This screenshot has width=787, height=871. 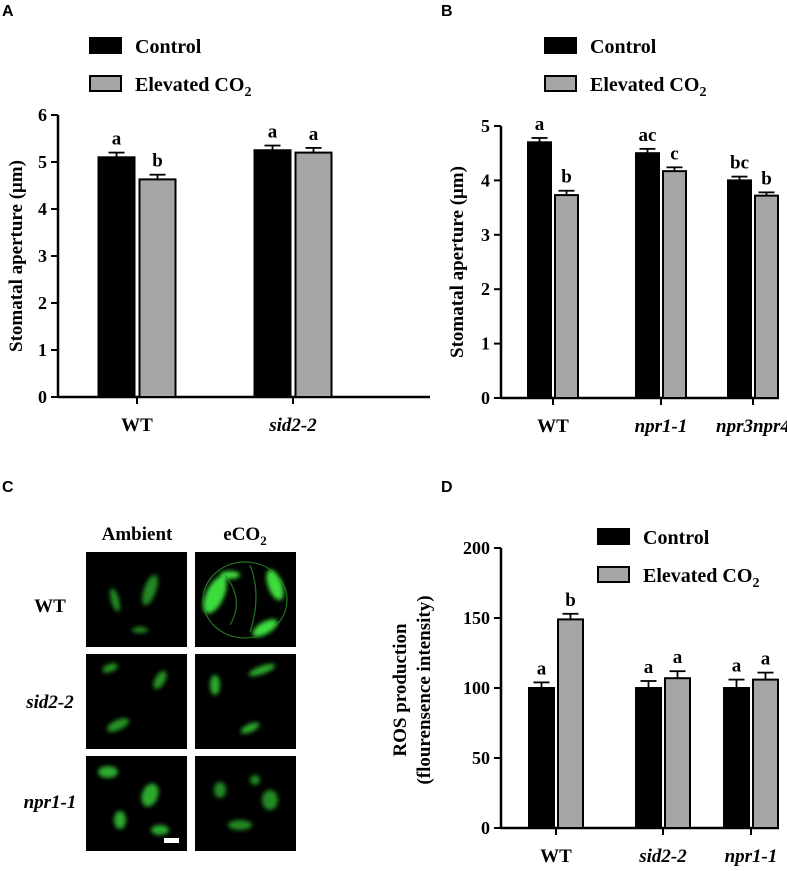 I want to click on d-y-axis-title-line2: (flourensence intensity), so click(x=424, y=689).